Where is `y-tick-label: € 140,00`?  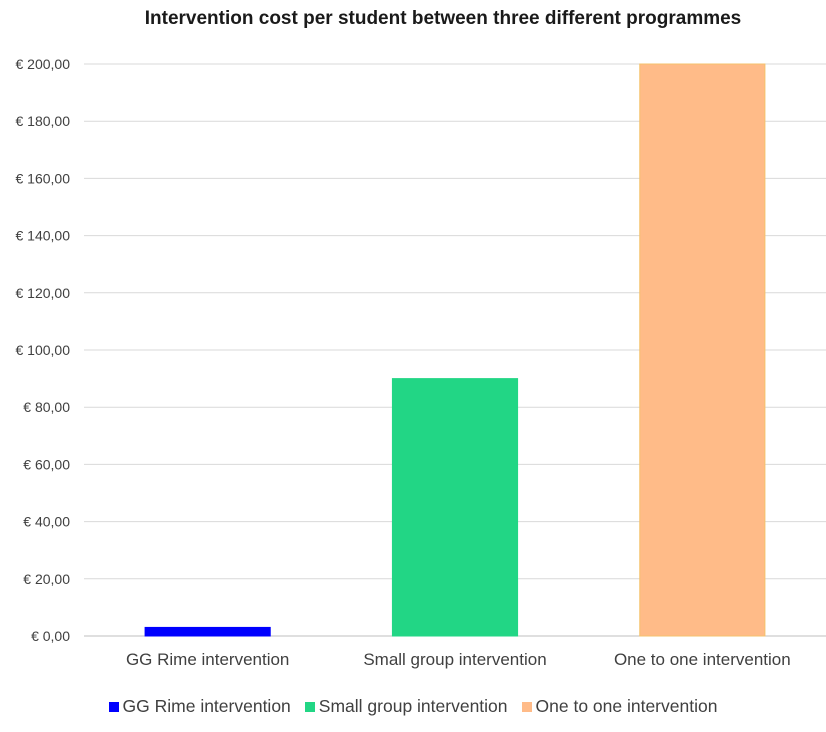 y-tick-label: € 140,00 is located at coordinates (43, 236).